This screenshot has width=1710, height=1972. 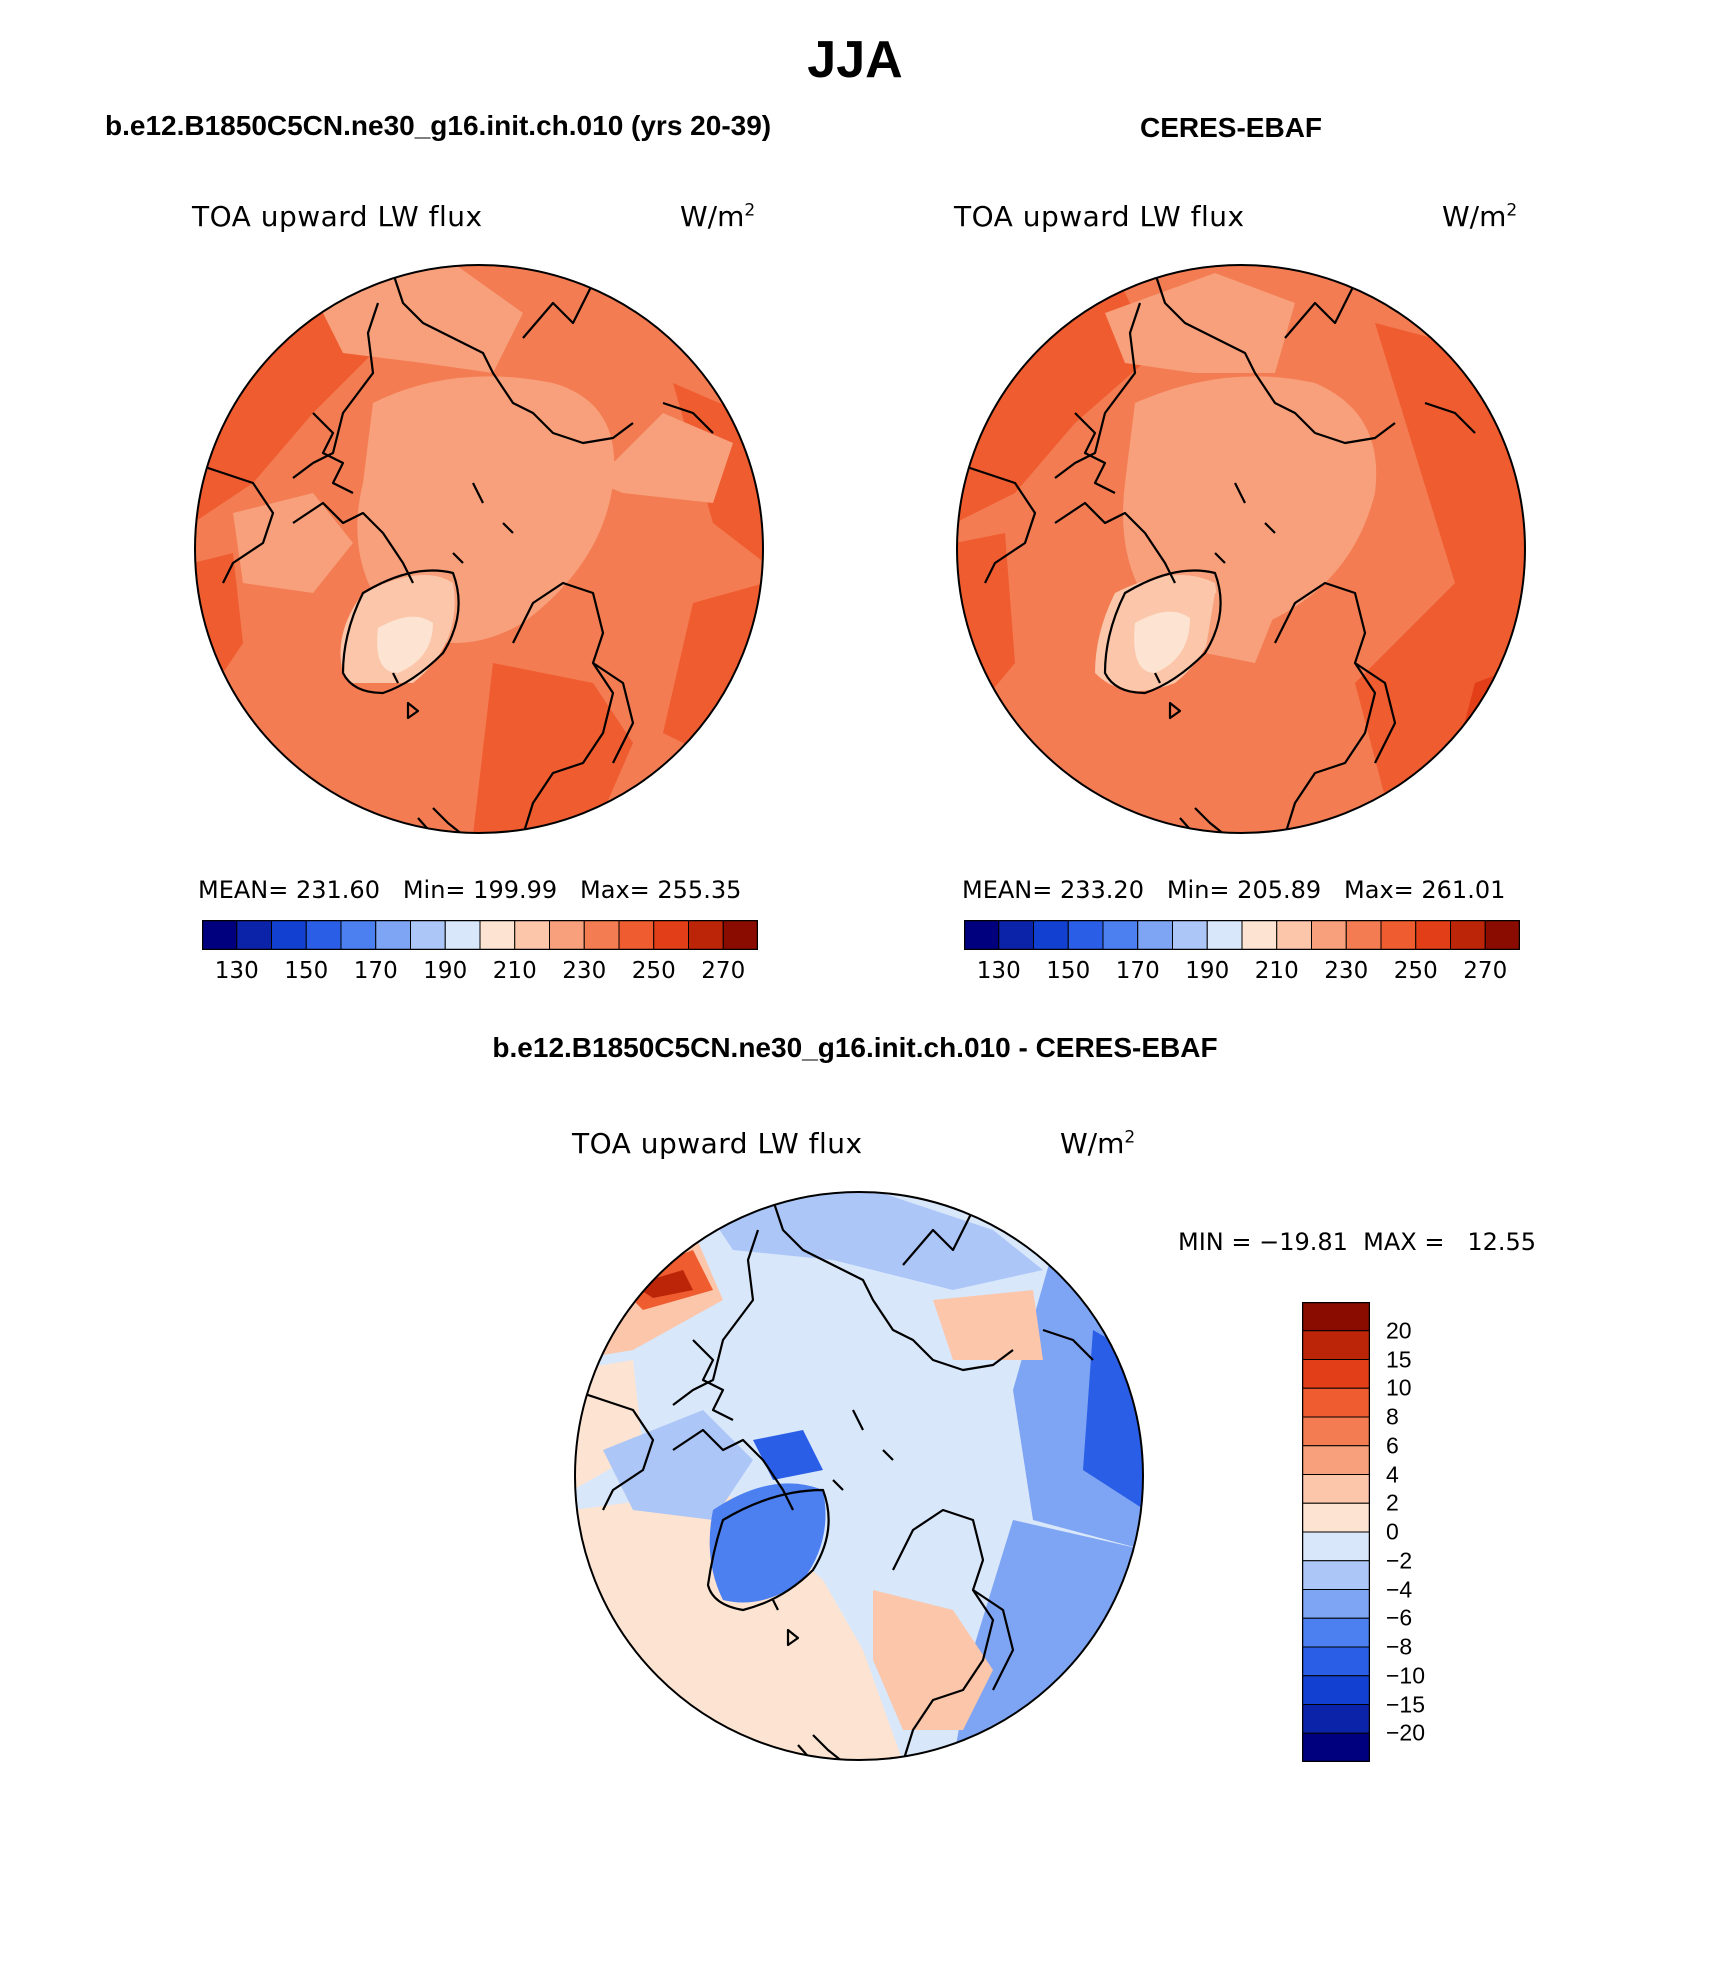 What do you see at coordinates (1480, 216) in the screenshot?
I see `obs-units-label: W/m2` at bounding box center [1480, 216].